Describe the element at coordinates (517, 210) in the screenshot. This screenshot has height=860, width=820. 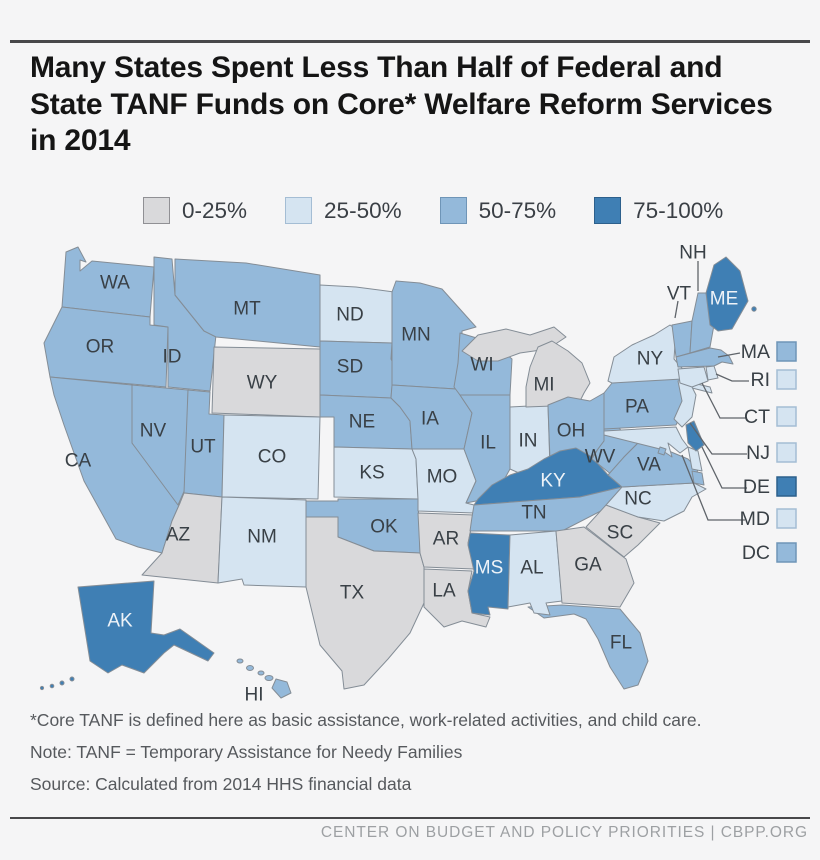
I see `legend-label-50-75: 50-75%` at that location.